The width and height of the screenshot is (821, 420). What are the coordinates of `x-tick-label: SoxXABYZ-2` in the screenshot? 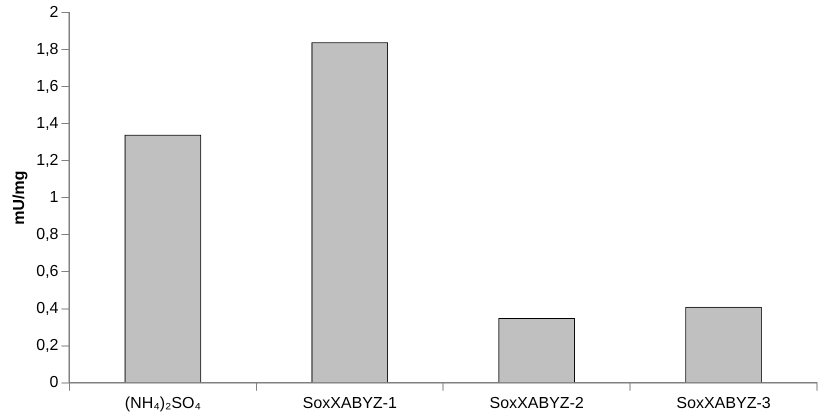 It's located at (537, 403).